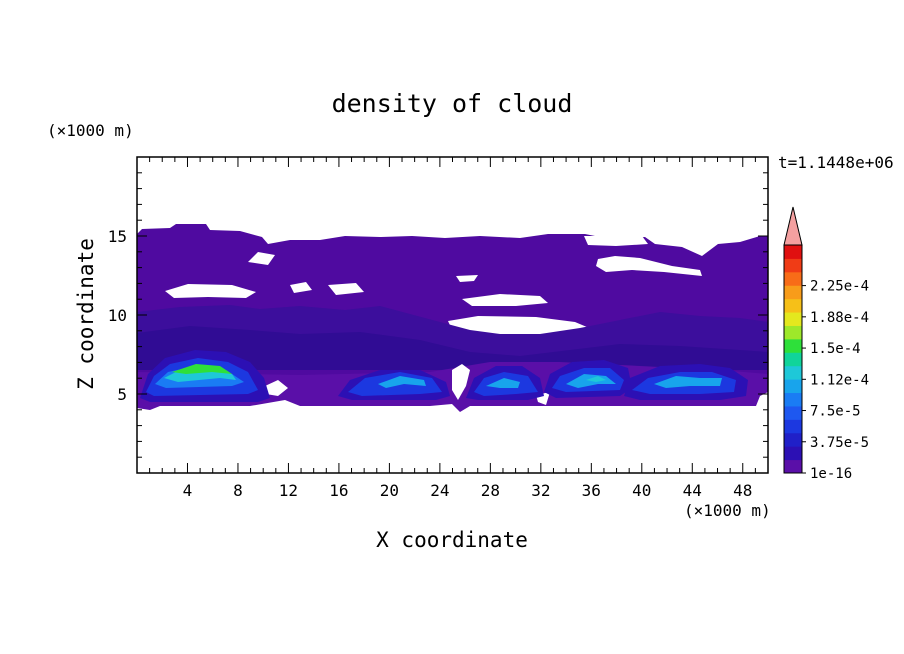  I want to click on chart-title: density of cloud, so click(452, 103).